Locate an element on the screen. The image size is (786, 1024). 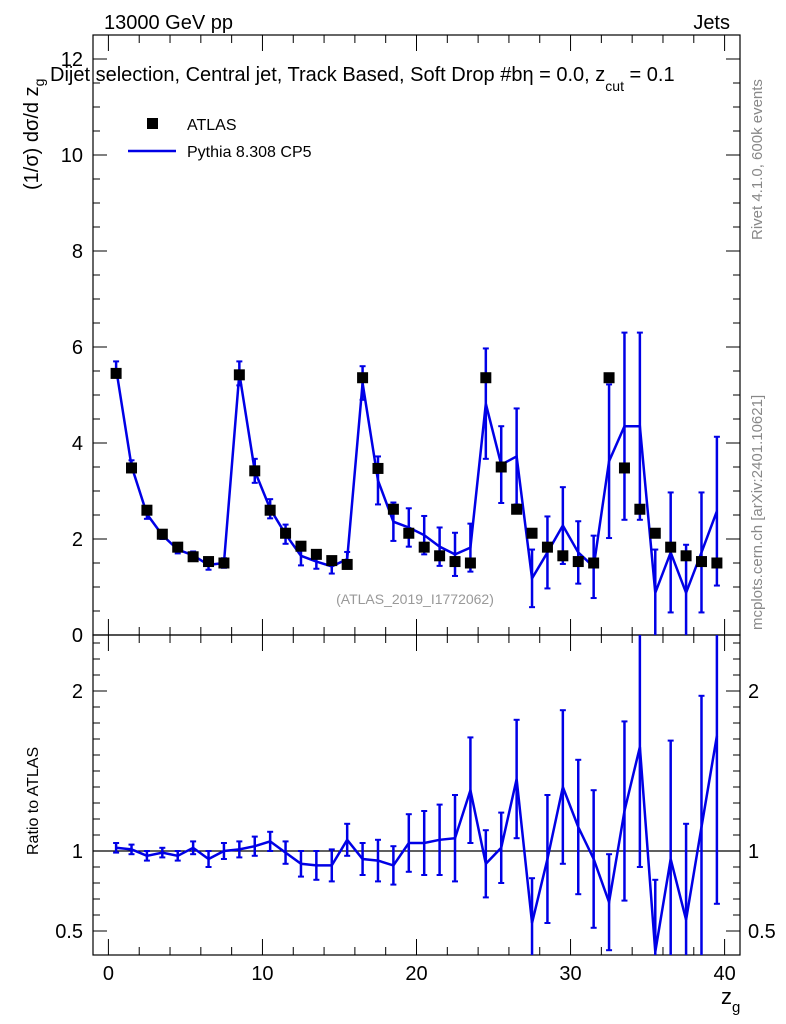
rivet-label: Rivet 4.1.0, 600k events is located at coordinates (757, 159).